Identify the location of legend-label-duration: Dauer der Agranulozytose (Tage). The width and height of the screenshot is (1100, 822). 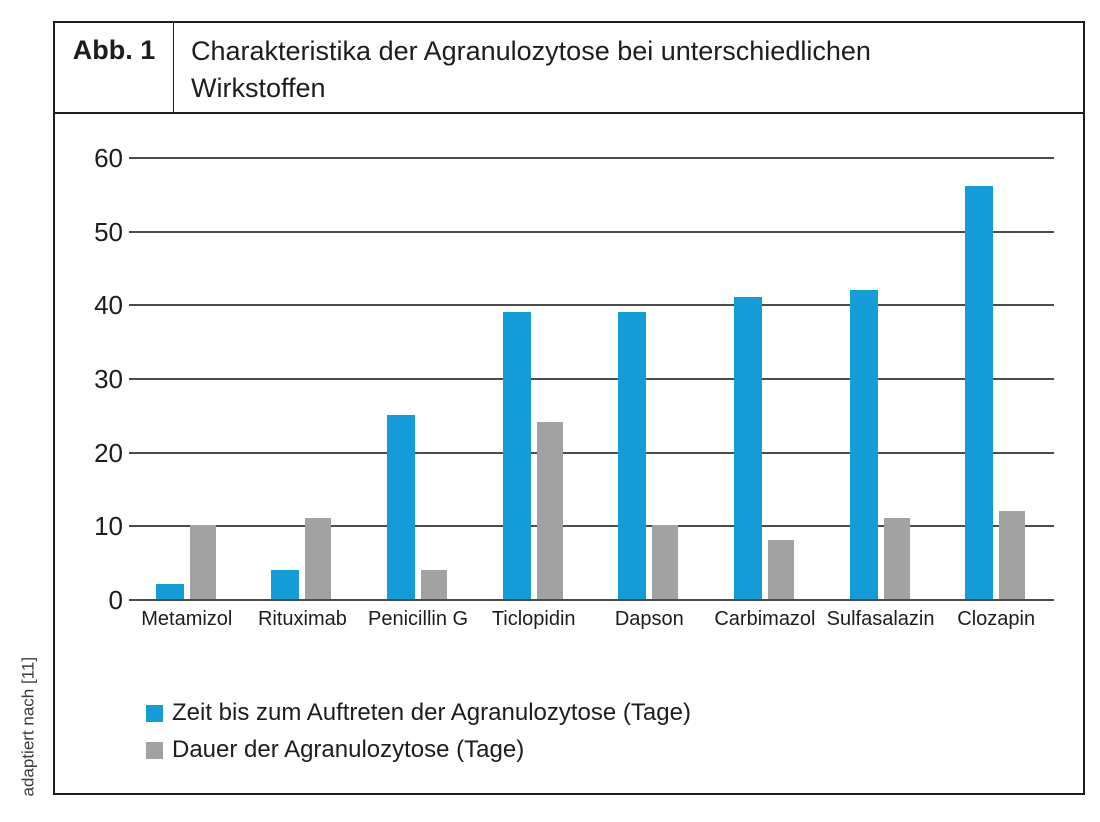
(348, 749).